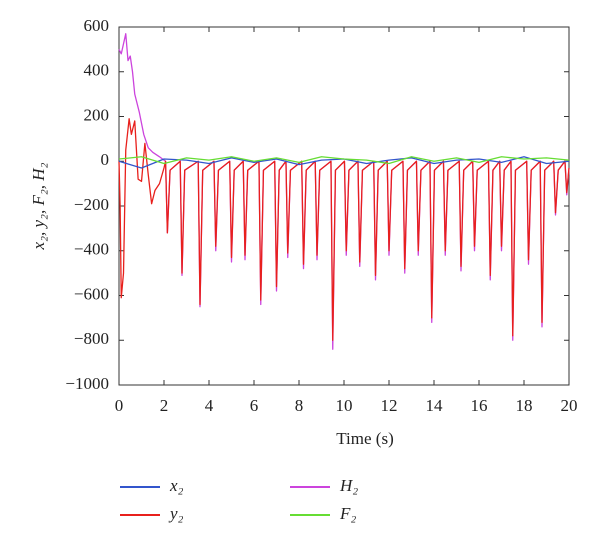  I want to click on y-tick-label: 400, so click(97, 70).